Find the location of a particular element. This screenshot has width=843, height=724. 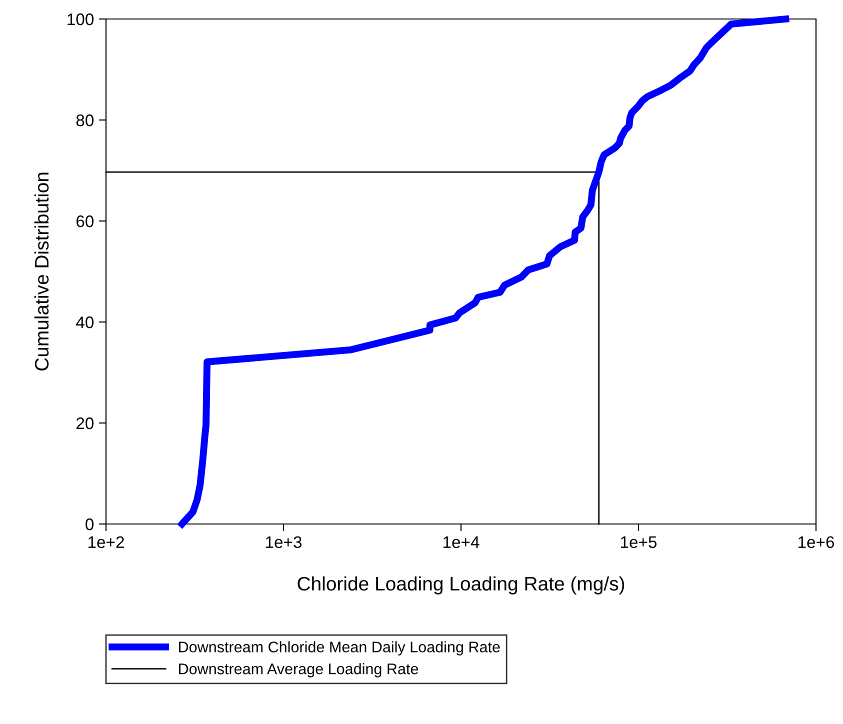

x-tick-label: 1e+5 is located at coordinates (639, 542).